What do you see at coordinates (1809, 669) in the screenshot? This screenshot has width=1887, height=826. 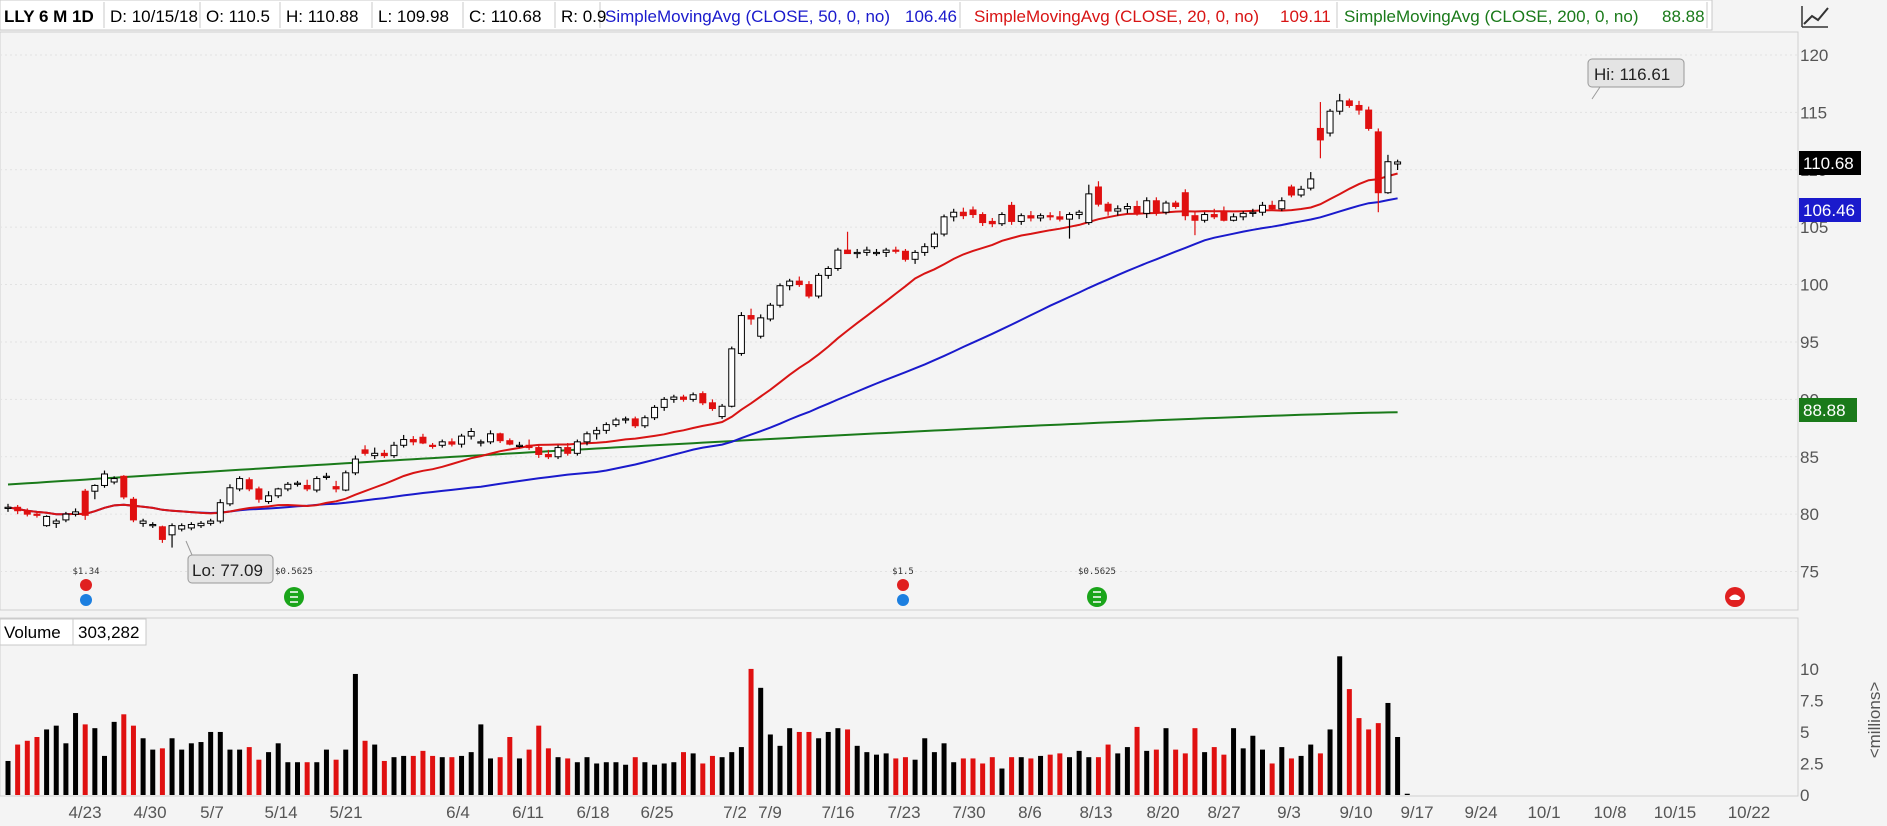 I see `volume-tick-label: 10` at bounding box center [1809, 669].